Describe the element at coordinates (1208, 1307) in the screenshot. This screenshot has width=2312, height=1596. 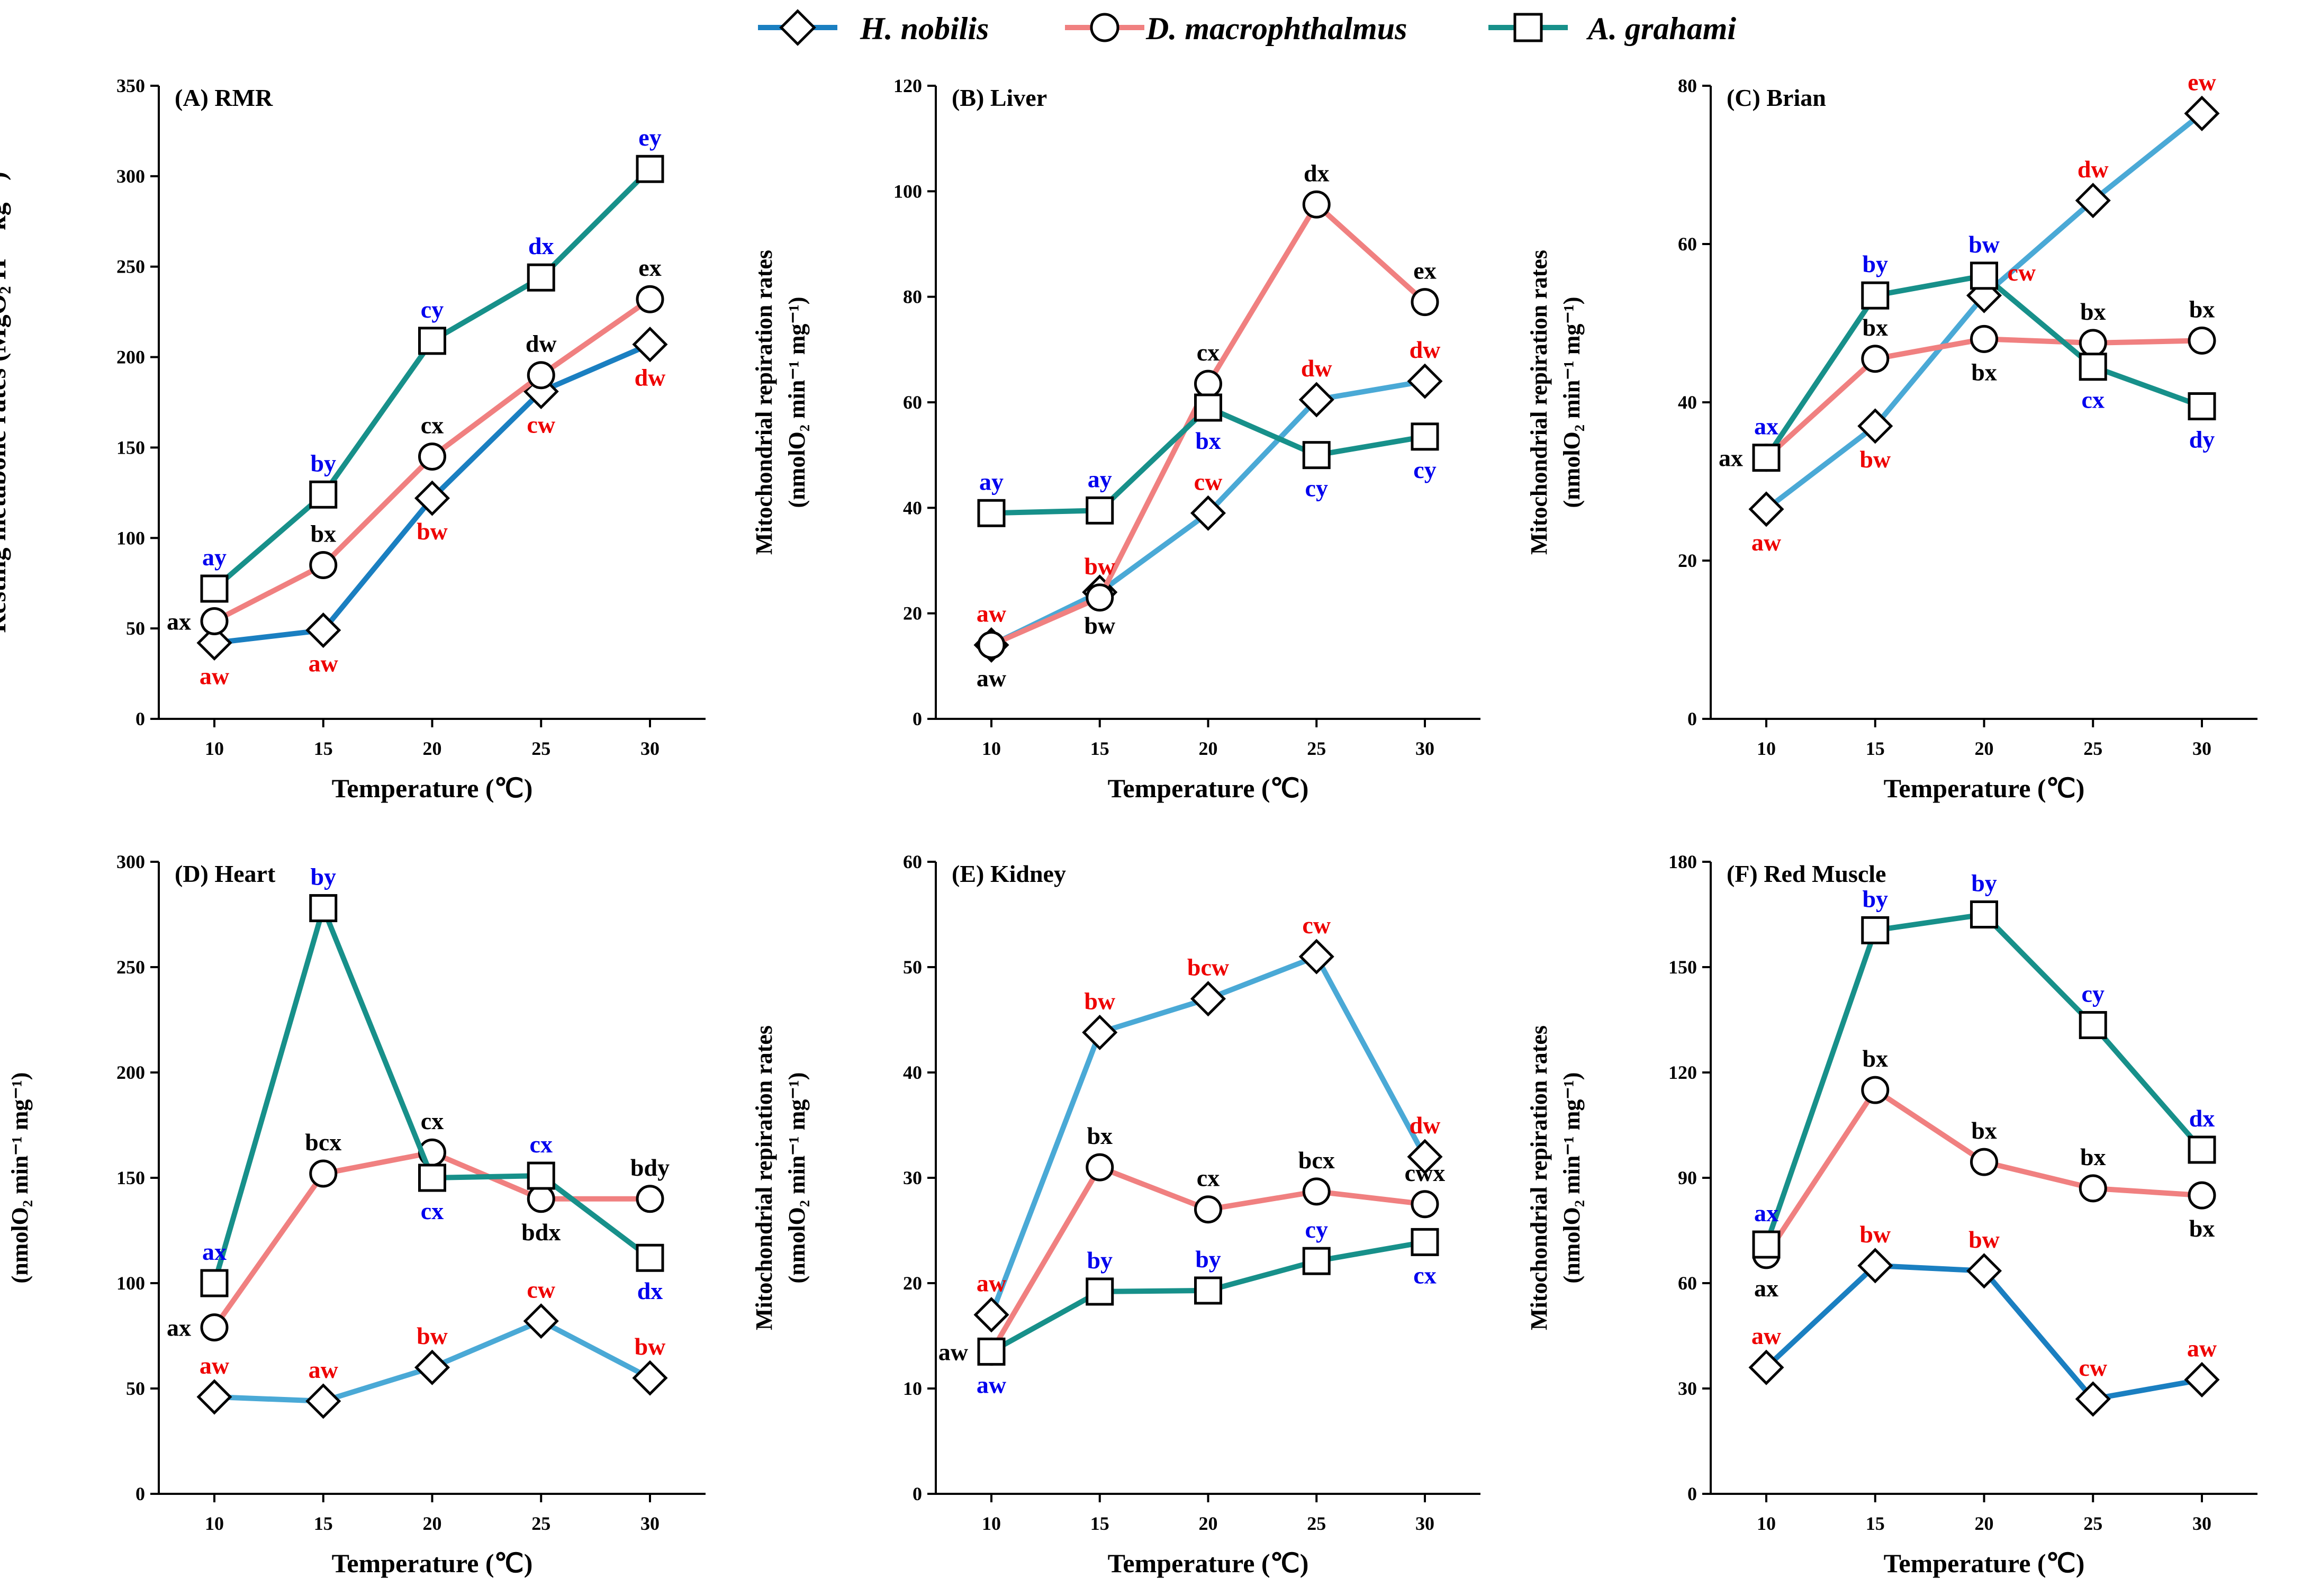
I see `series-a-grahami: aw by by cy cx` at that location.